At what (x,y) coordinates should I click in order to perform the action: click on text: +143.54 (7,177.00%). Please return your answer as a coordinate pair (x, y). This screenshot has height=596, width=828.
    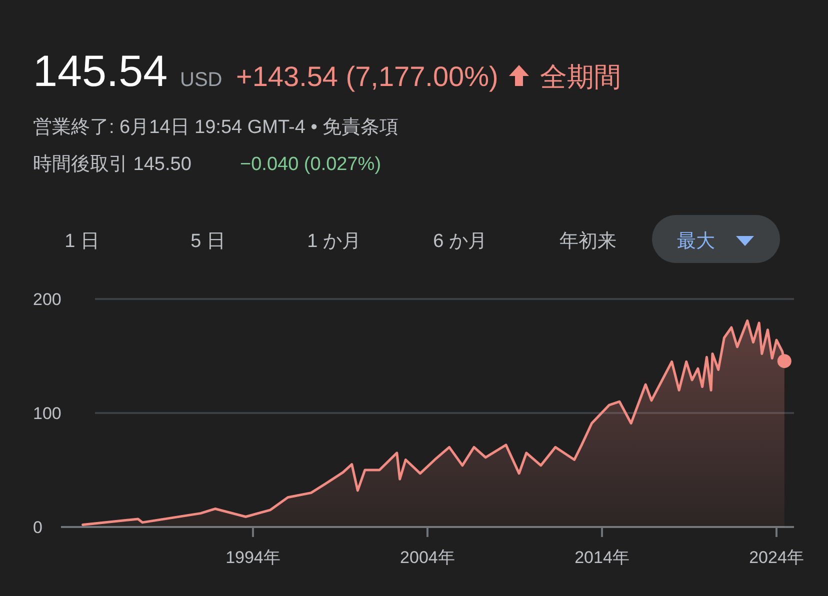
    Looking at the image, I should click on (367, 76).